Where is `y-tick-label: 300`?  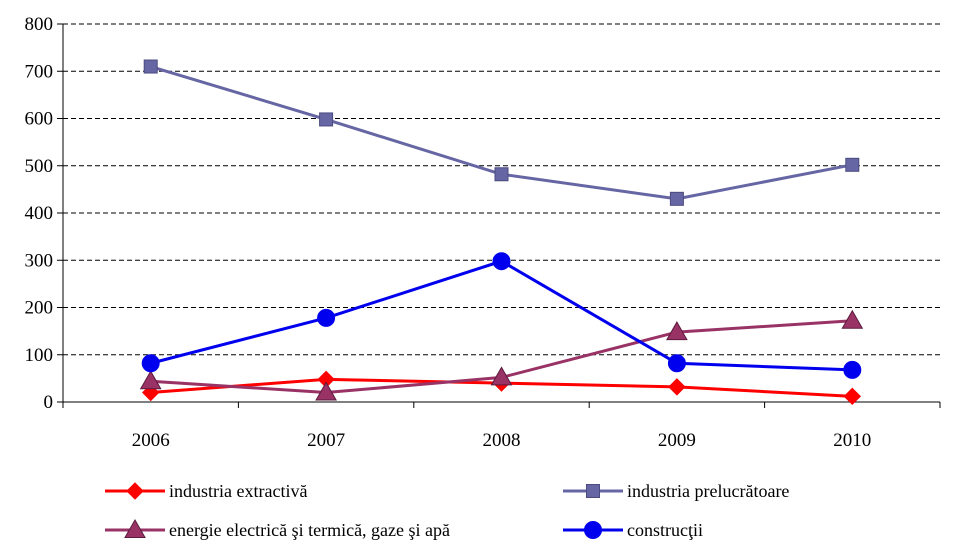
y-tick-label: 300 is located at coordinates (39, 260).